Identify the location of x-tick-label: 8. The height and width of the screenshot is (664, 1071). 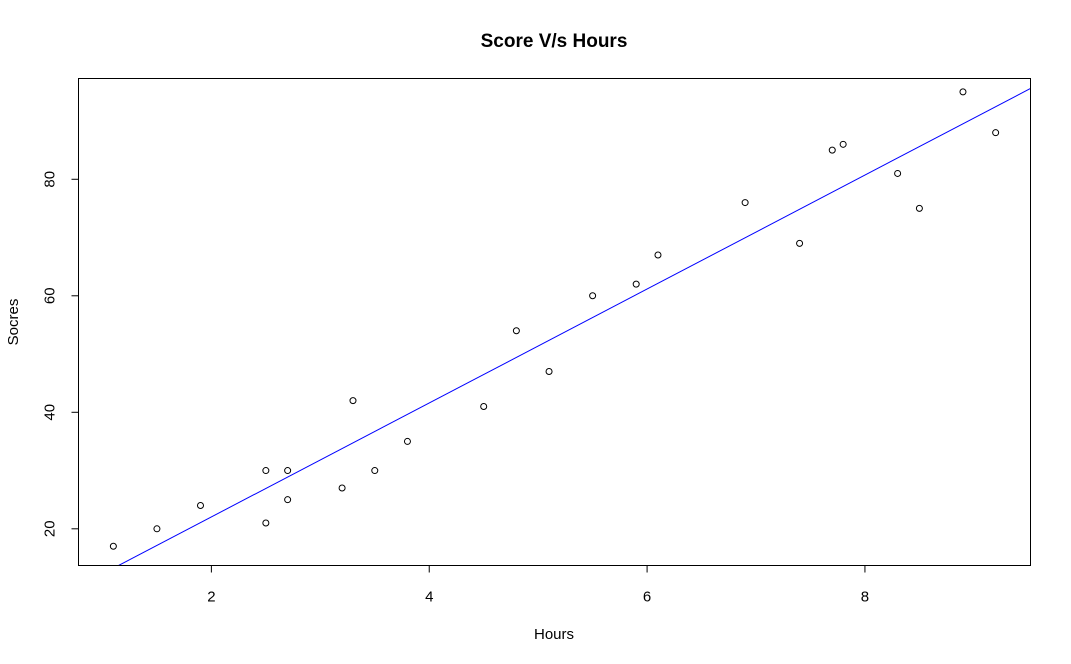
(865, 597).